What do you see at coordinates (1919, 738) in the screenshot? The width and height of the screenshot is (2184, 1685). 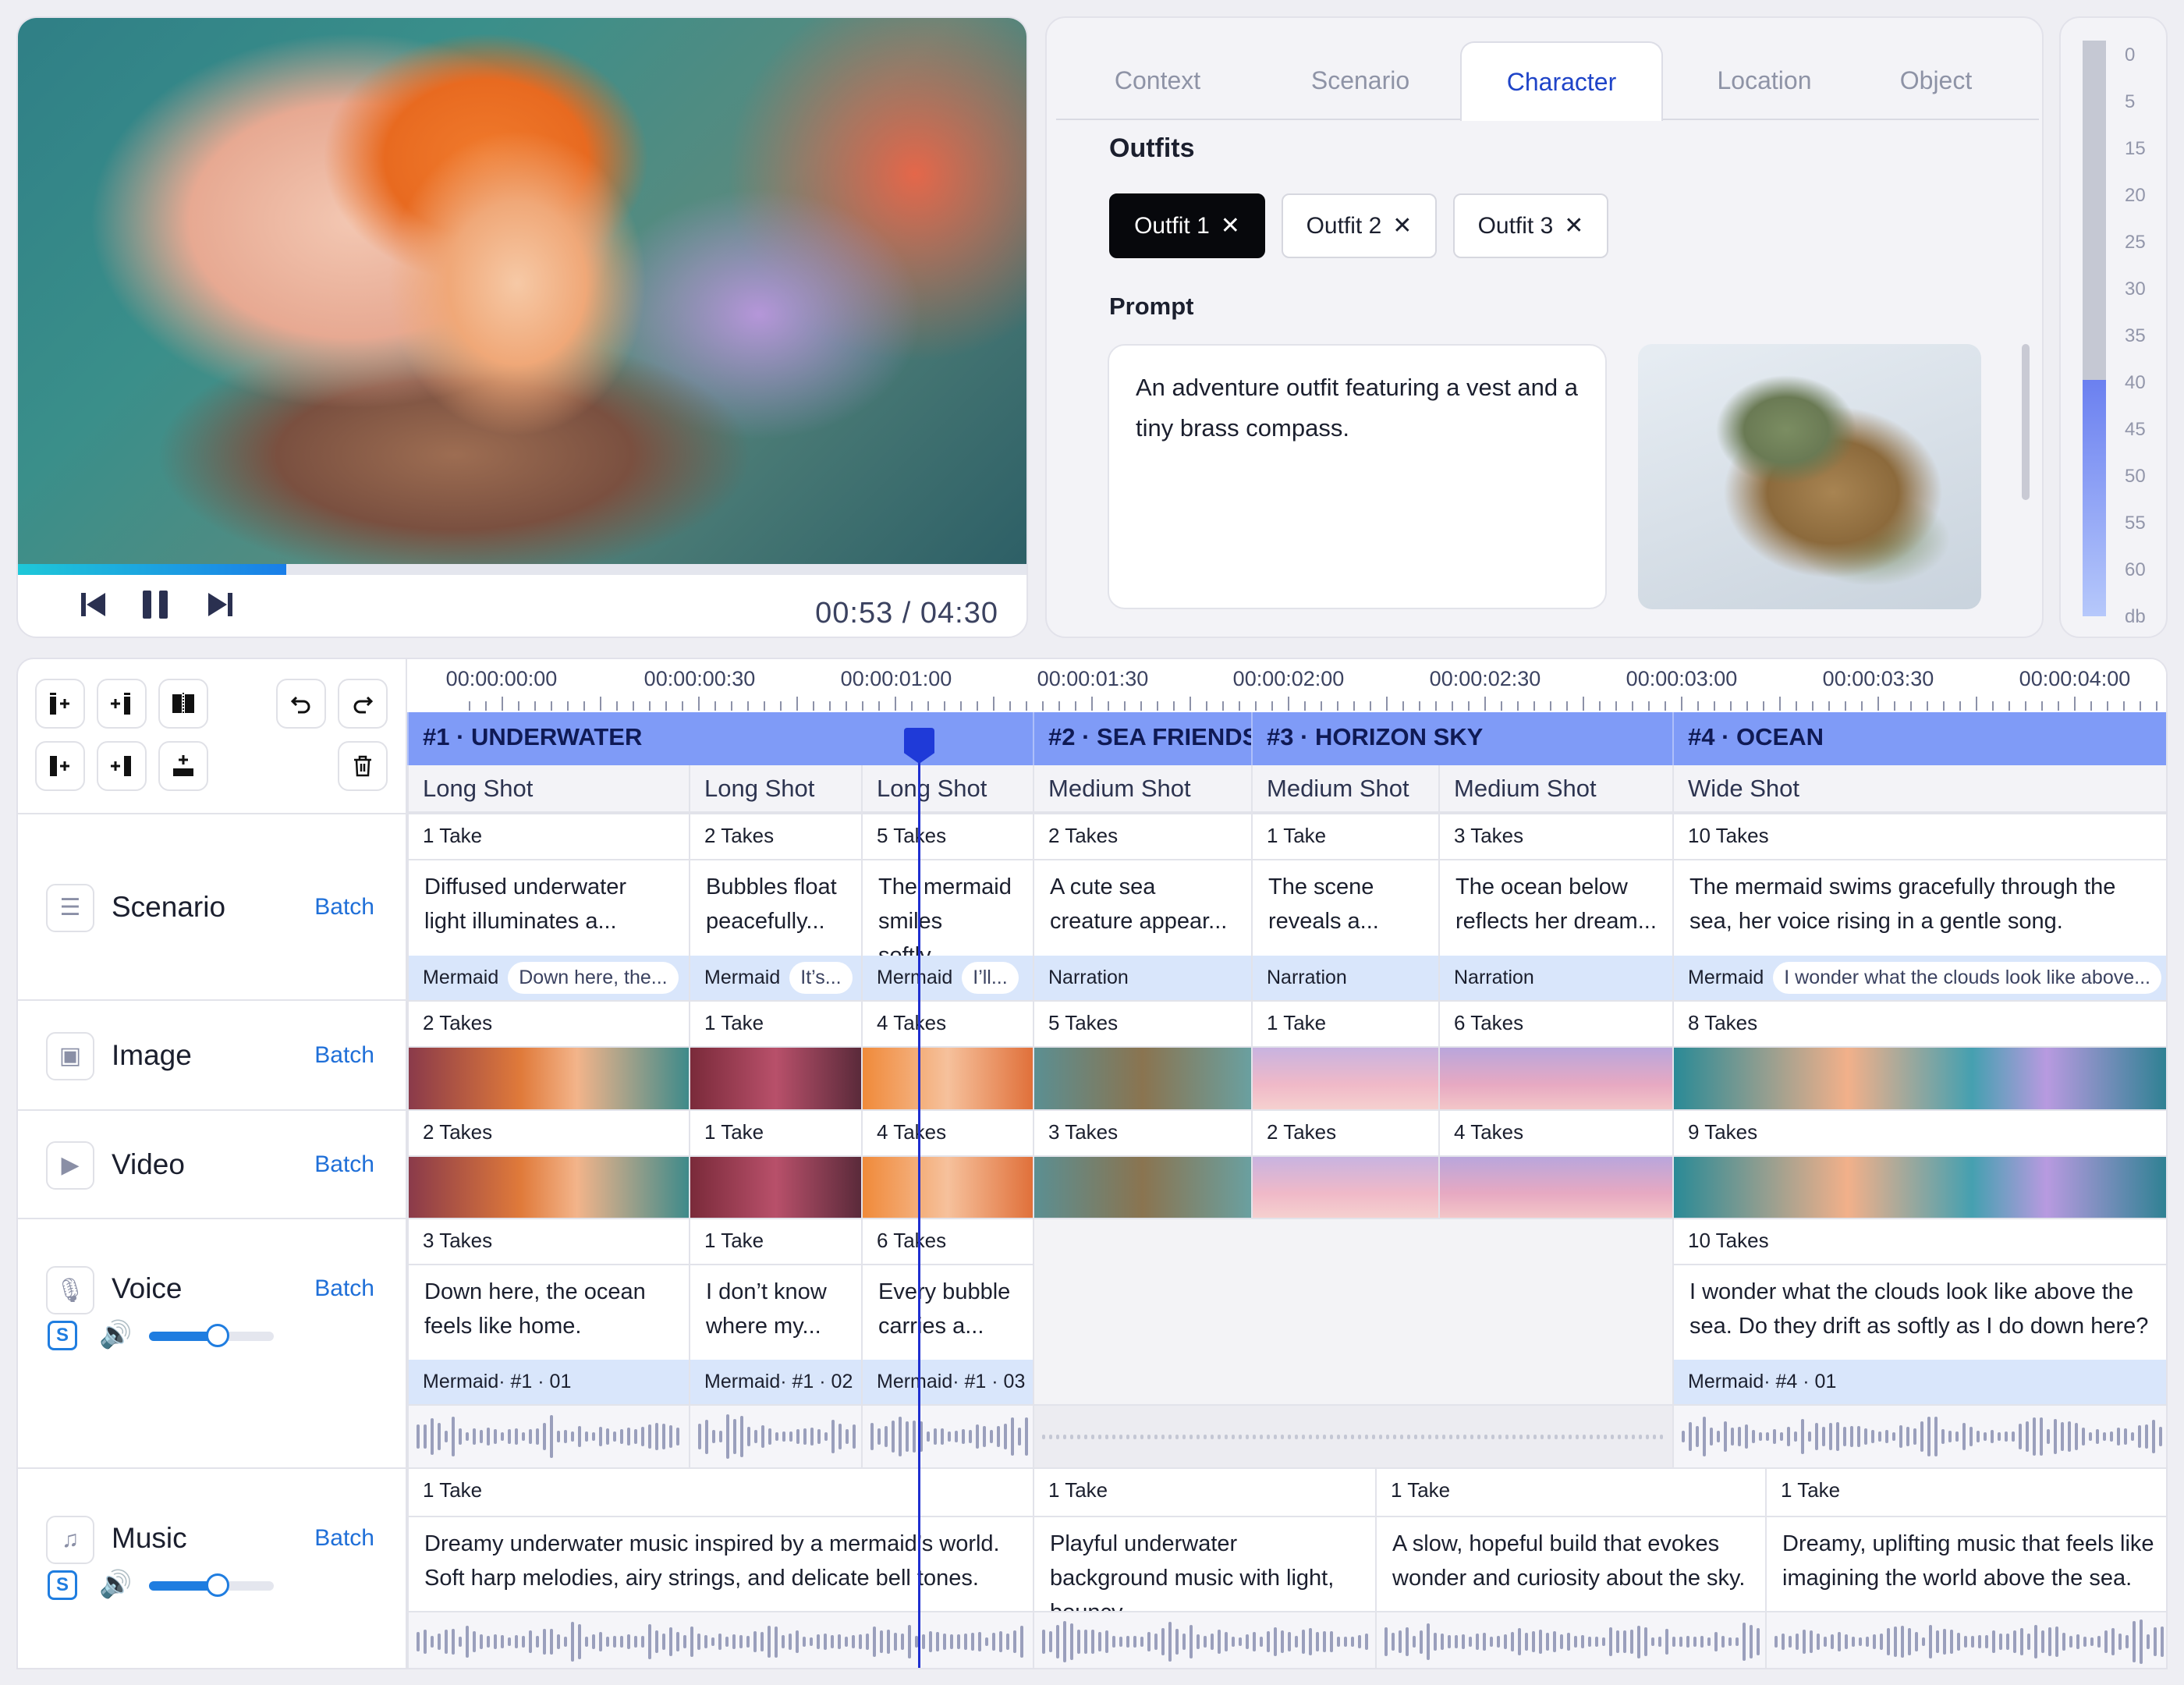 I see `scene-header: #4 · OCEAN` at bounding box center [1919, 738].